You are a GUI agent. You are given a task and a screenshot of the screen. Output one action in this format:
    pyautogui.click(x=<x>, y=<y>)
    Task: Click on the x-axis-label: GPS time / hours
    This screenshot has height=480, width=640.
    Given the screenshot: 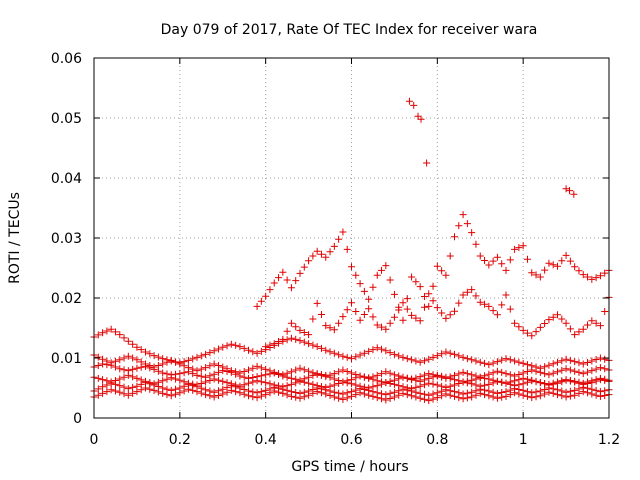 What is the action you would take?
    pyautogui.click(x=349, y=467)
    